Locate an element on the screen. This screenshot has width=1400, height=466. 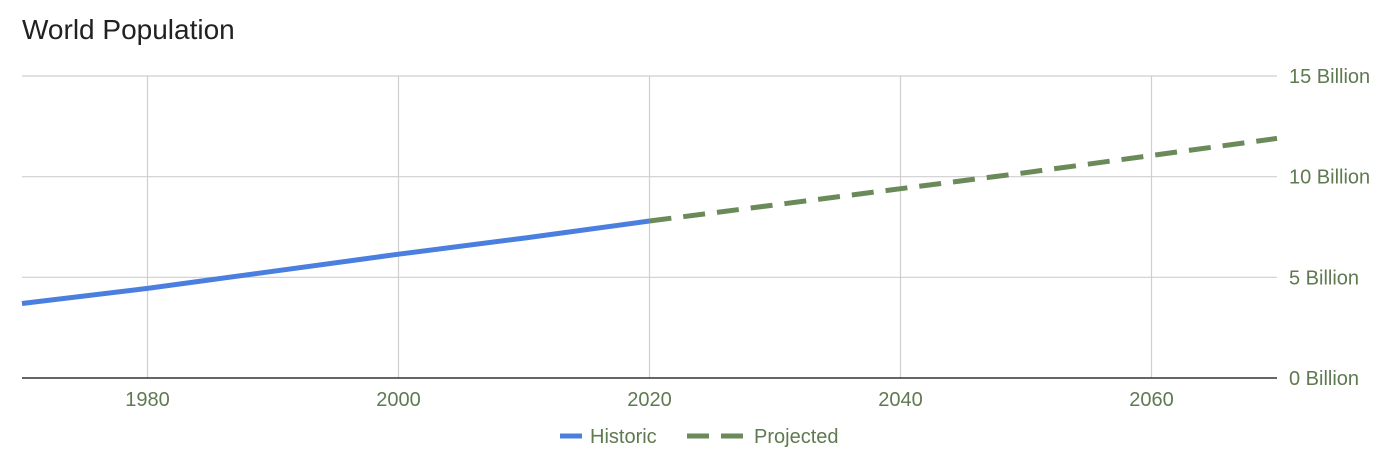
series-line-projected is located at coordinates (963, 179).